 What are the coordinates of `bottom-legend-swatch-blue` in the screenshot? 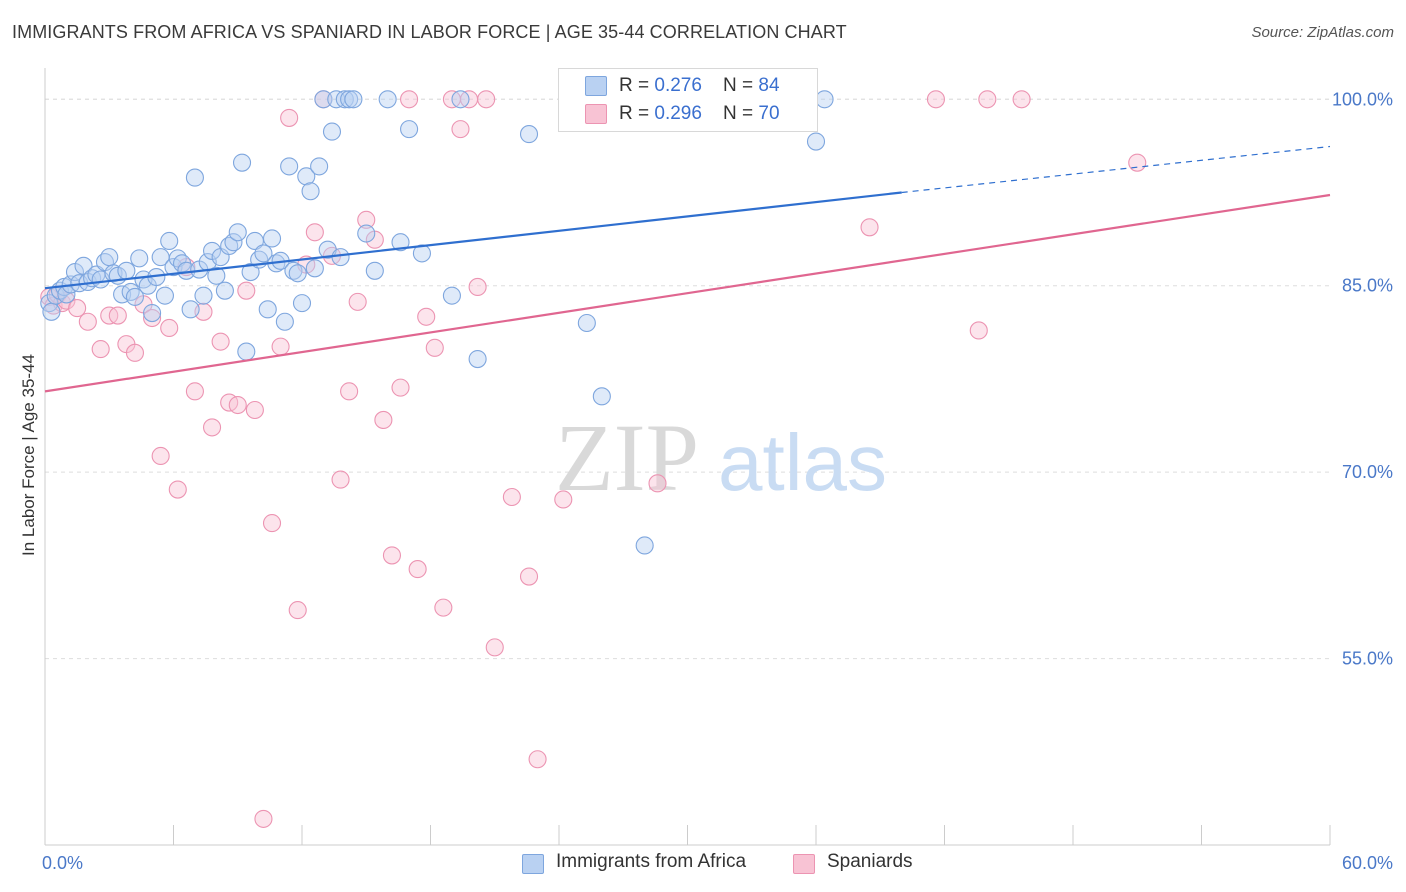 It's located at (533, 864).